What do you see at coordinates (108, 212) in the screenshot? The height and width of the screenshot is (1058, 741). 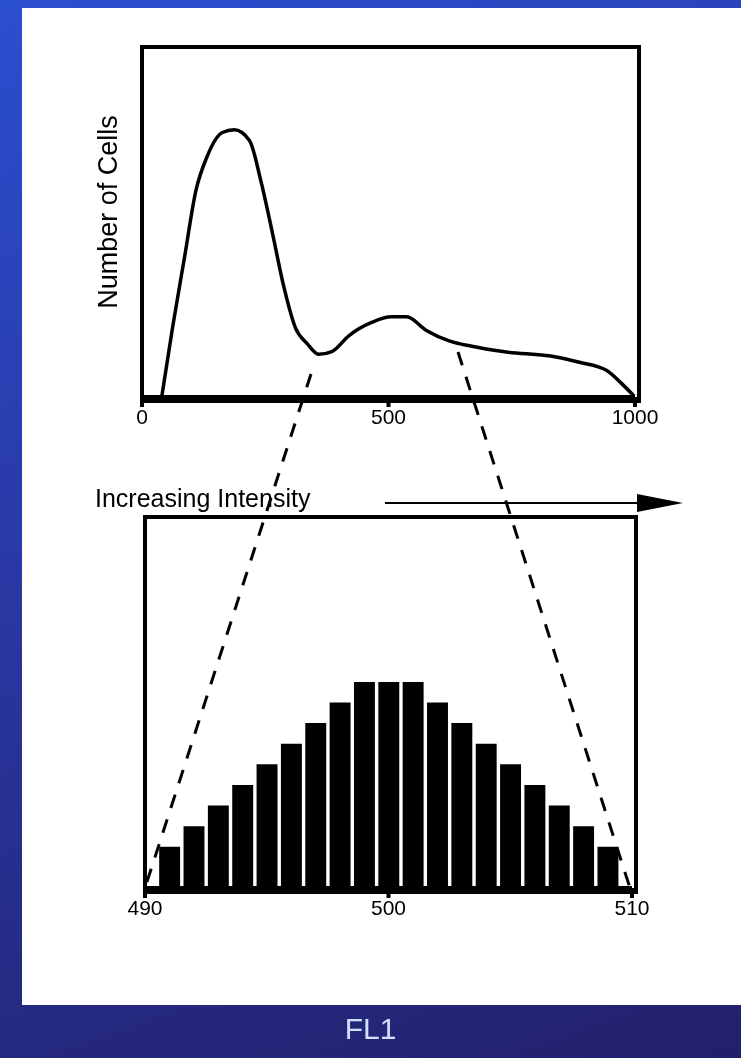 I see `y-axis-title: Number of Cells` at bounding box center [108, 212].